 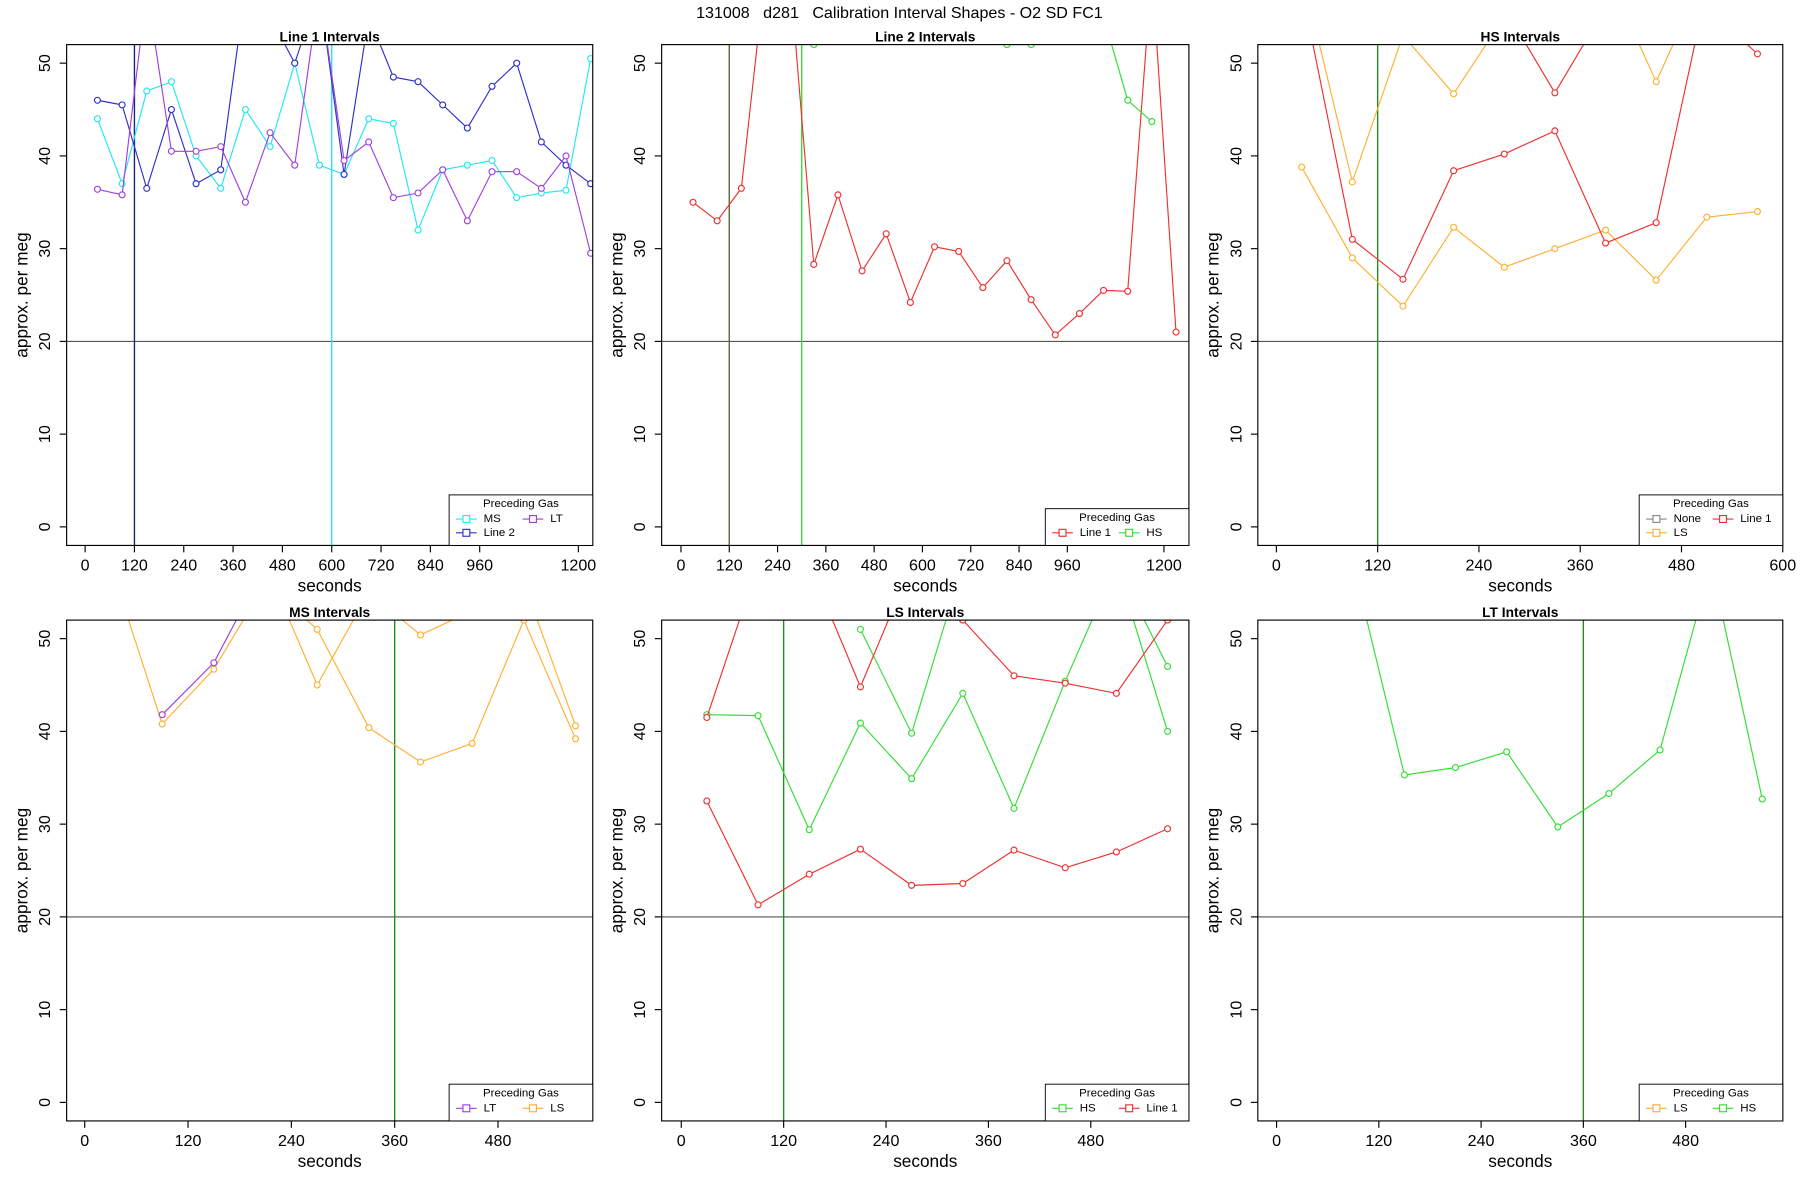 I want to click on legend: Preceding Gas HS Line 1, so click(x=1117, y=1102).